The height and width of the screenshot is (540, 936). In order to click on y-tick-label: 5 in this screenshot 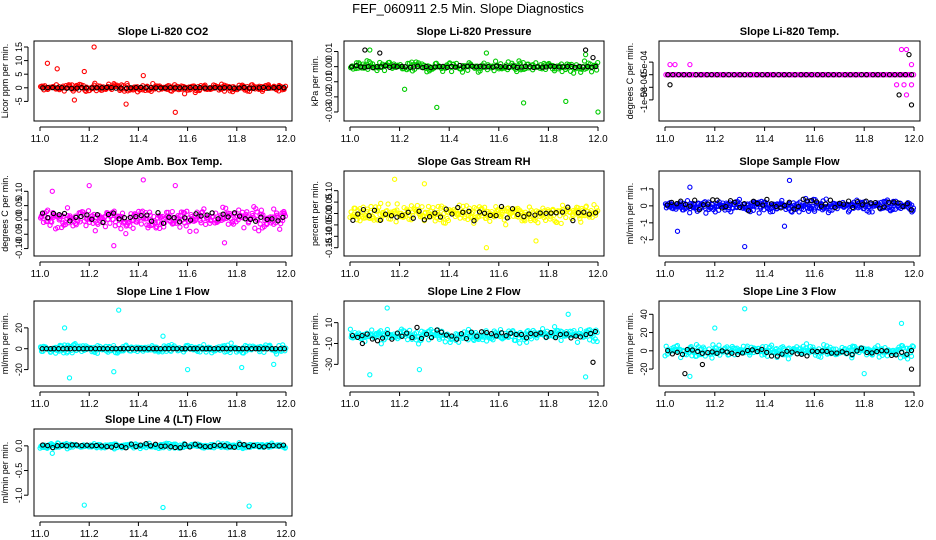, I will do `click(19, 74)`.